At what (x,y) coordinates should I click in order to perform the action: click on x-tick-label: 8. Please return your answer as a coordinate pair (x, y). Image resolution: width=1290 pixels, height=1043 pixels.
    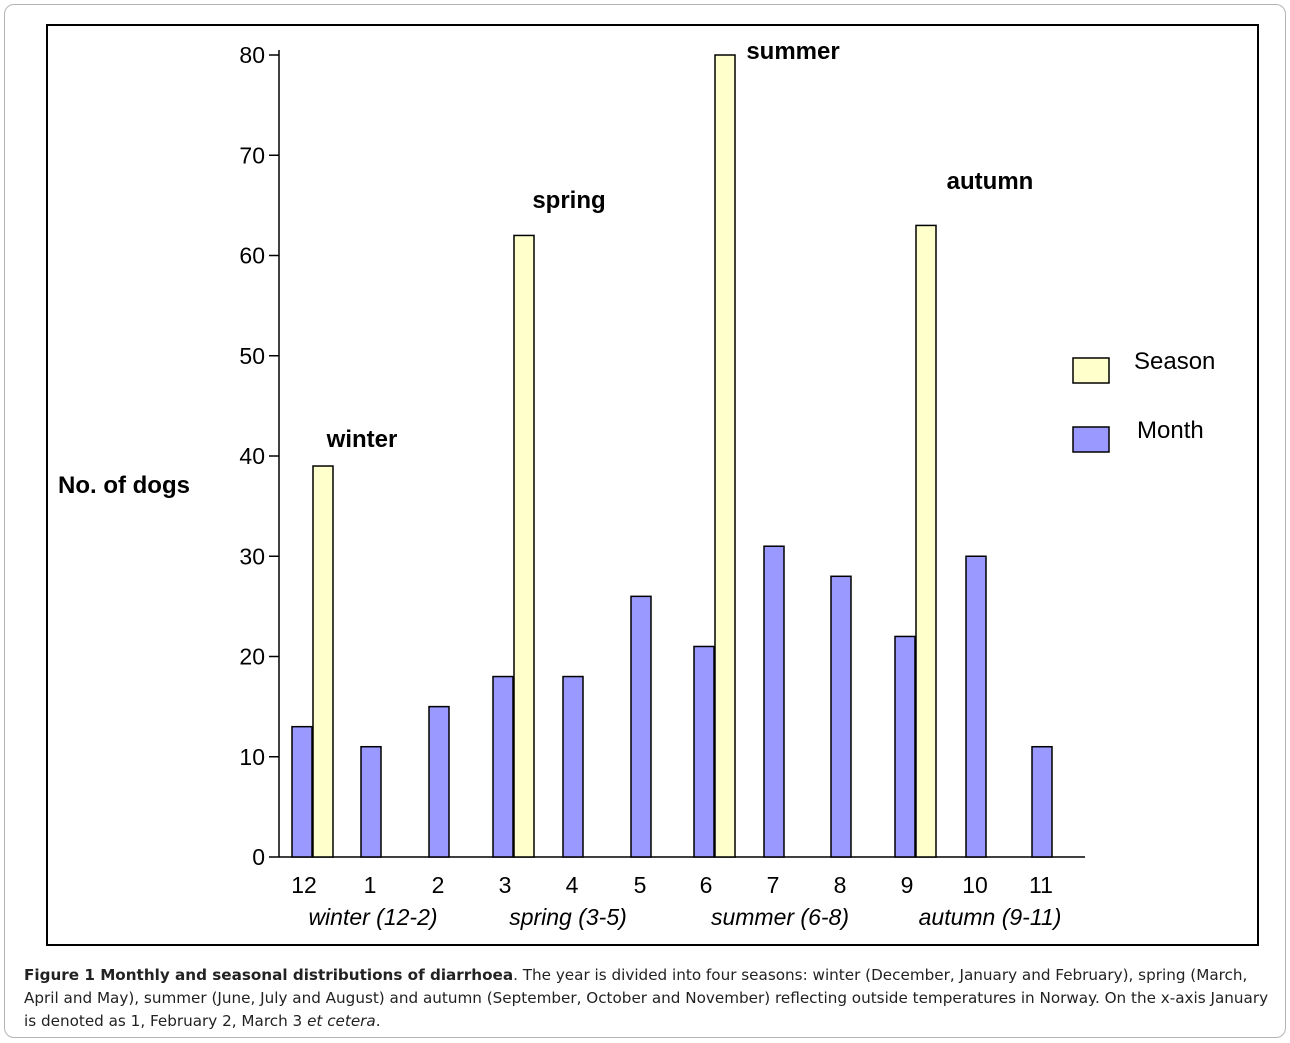
    Looking at the image, I should click on (840, 885).